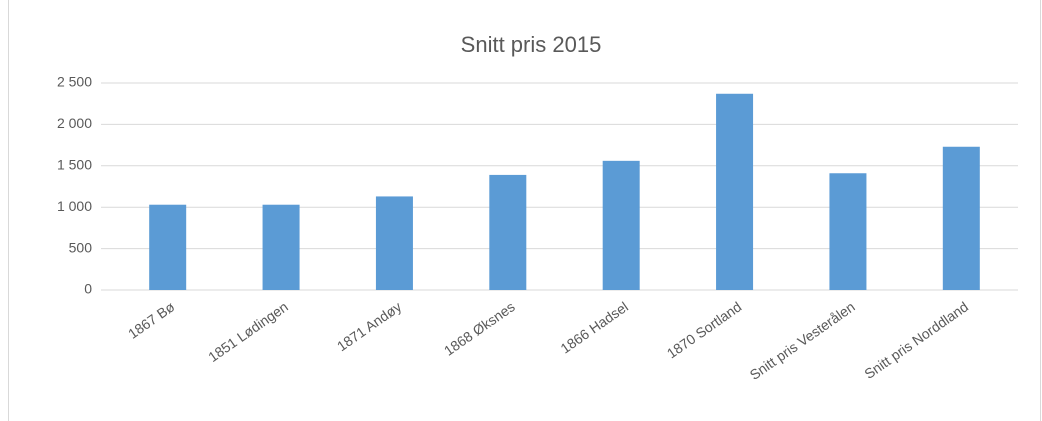  I want to click on x-tick-label: 1870 Sortland, so click(704, 329).